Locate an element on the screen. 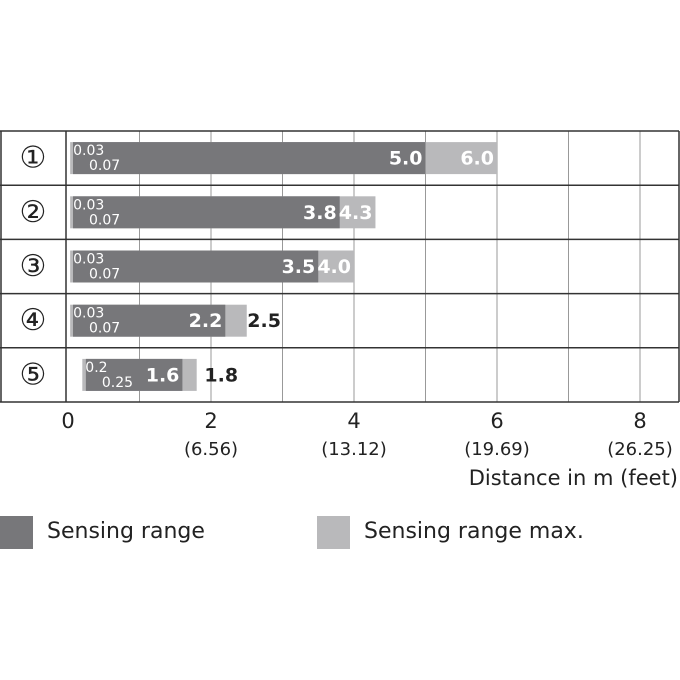 This screenshot has height=680, width=680. x-tick-label: 2 is located at coordinates (210, 421).